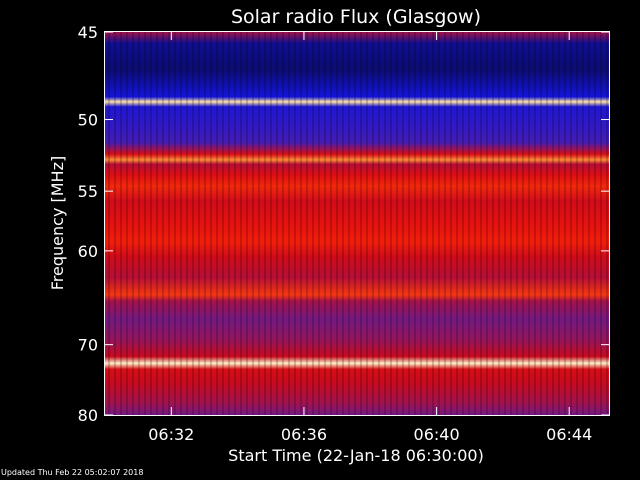  What do you see at coordinates (88, 32) in the screenshot?
I see `y-tick-label: 45` at bounding box center [88, 32].